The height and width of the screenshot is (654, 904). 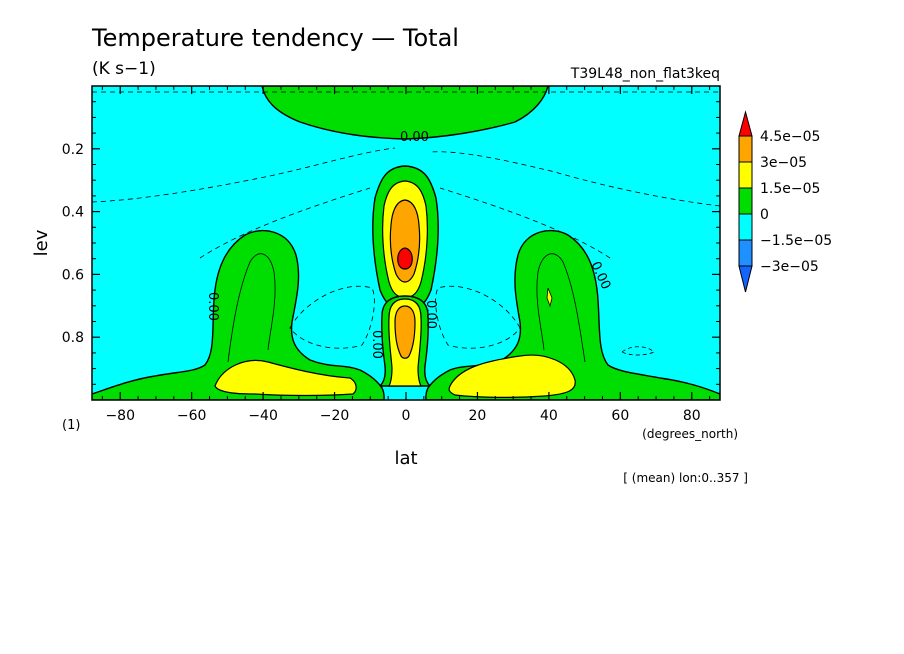 I want to click on north-negative-contour-inner, so click(x=478, y=317).